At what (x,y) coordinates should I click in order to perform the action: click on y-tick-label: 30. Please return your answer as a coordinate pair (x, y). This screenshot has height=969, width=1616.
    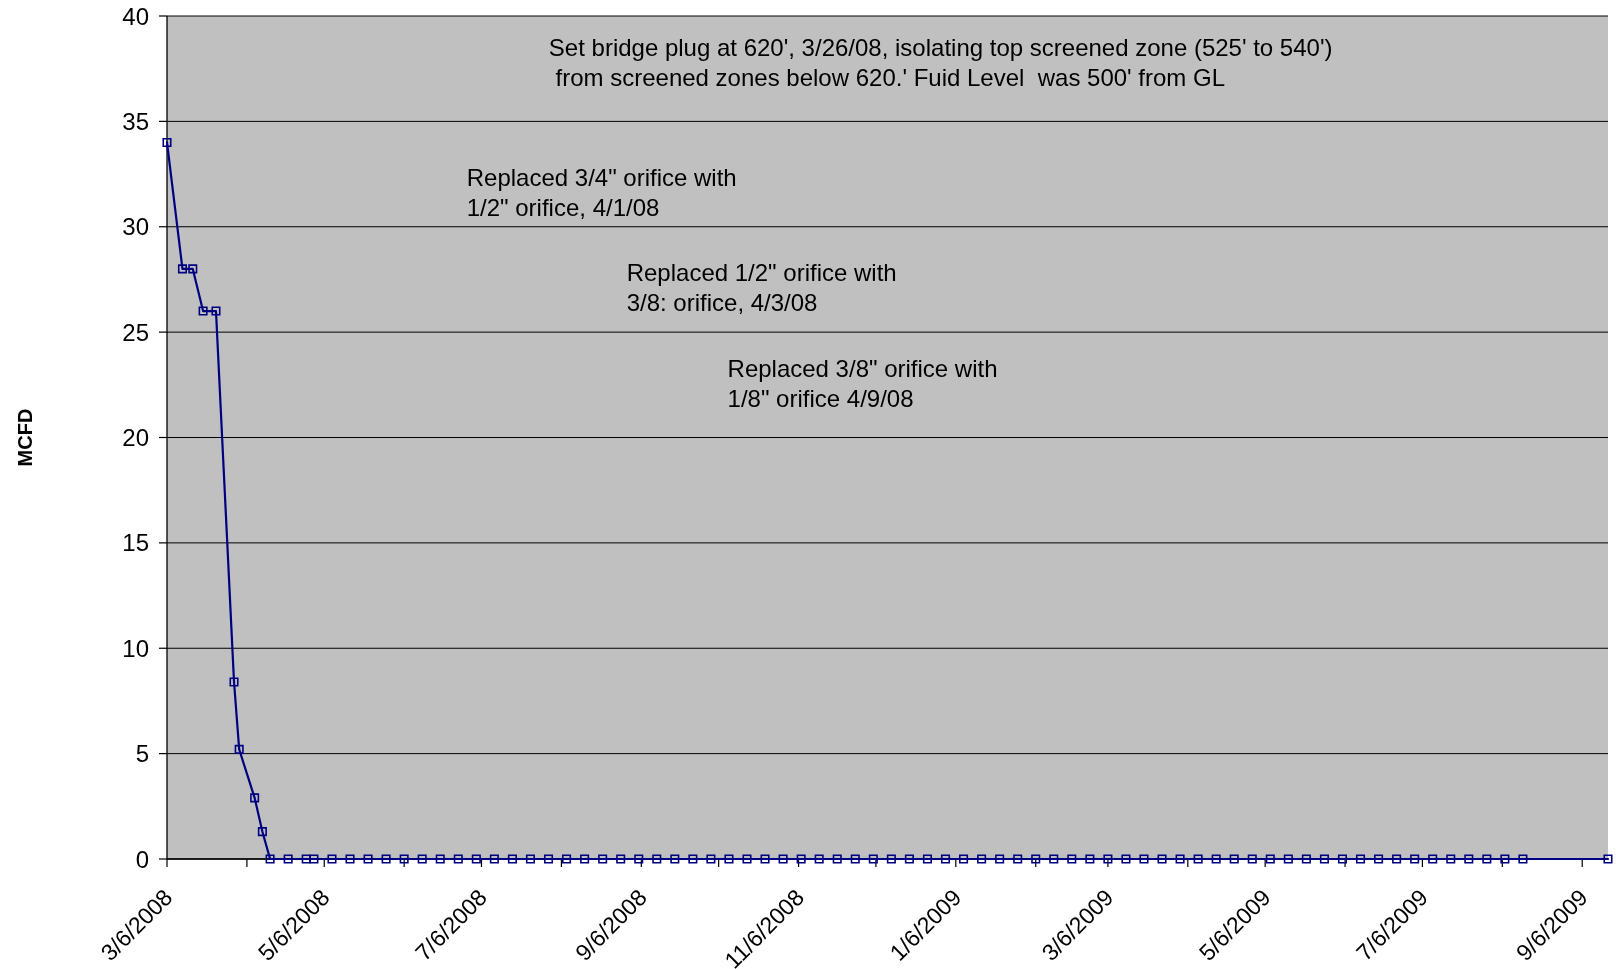
    Looking at the image, I should click on (135, 227).